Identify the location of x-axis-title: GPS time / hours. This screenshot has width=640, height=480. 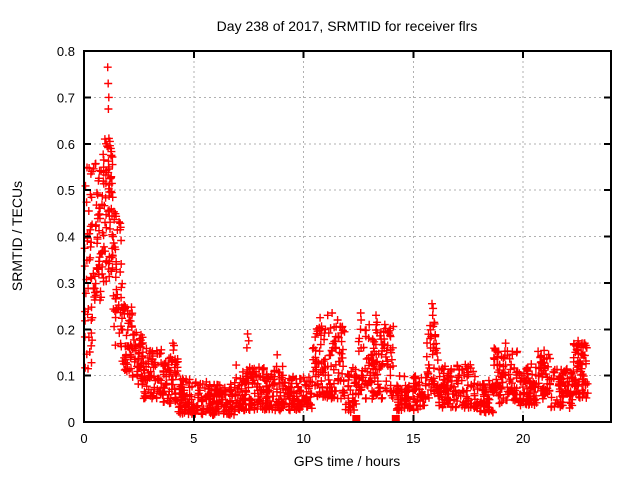
(347, 461).